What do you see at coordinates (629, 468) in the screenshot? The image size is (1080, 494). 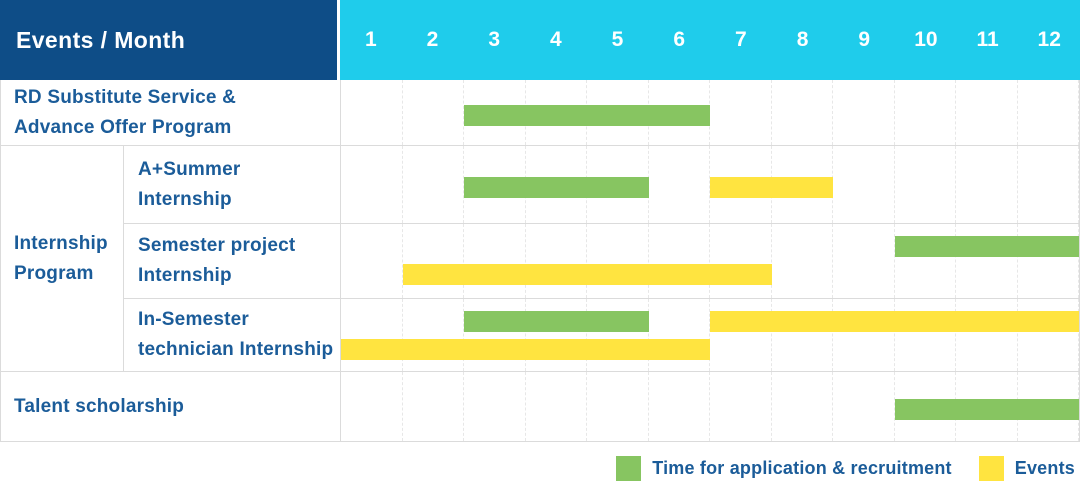 I see `legend-swatch-green` at bounding box center [629, 468].